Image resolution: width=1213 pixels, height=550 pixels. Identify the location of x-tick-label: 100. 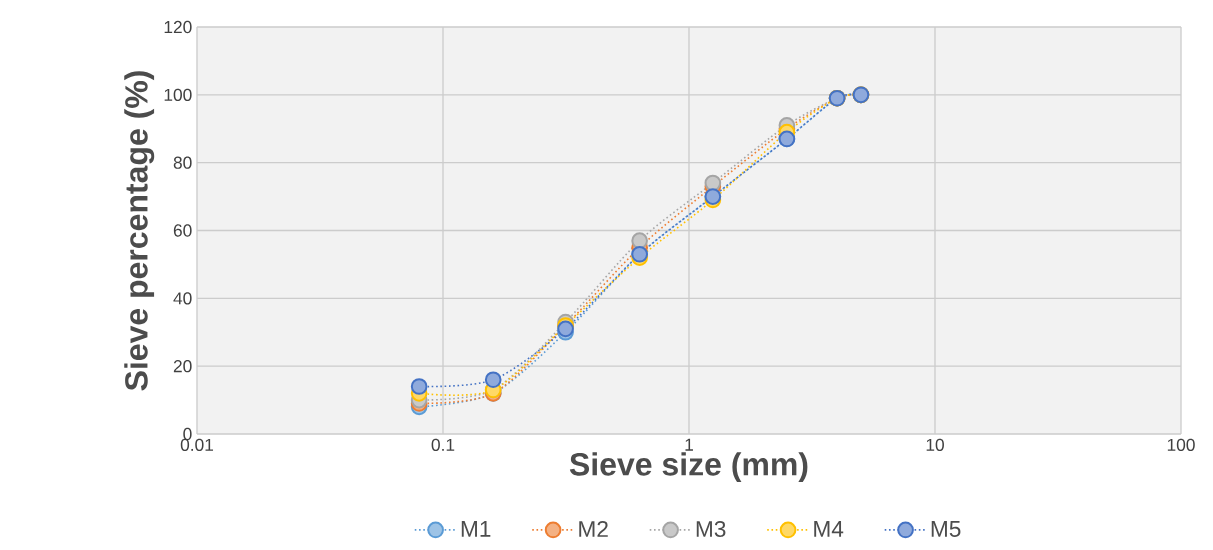
(1181, 444).